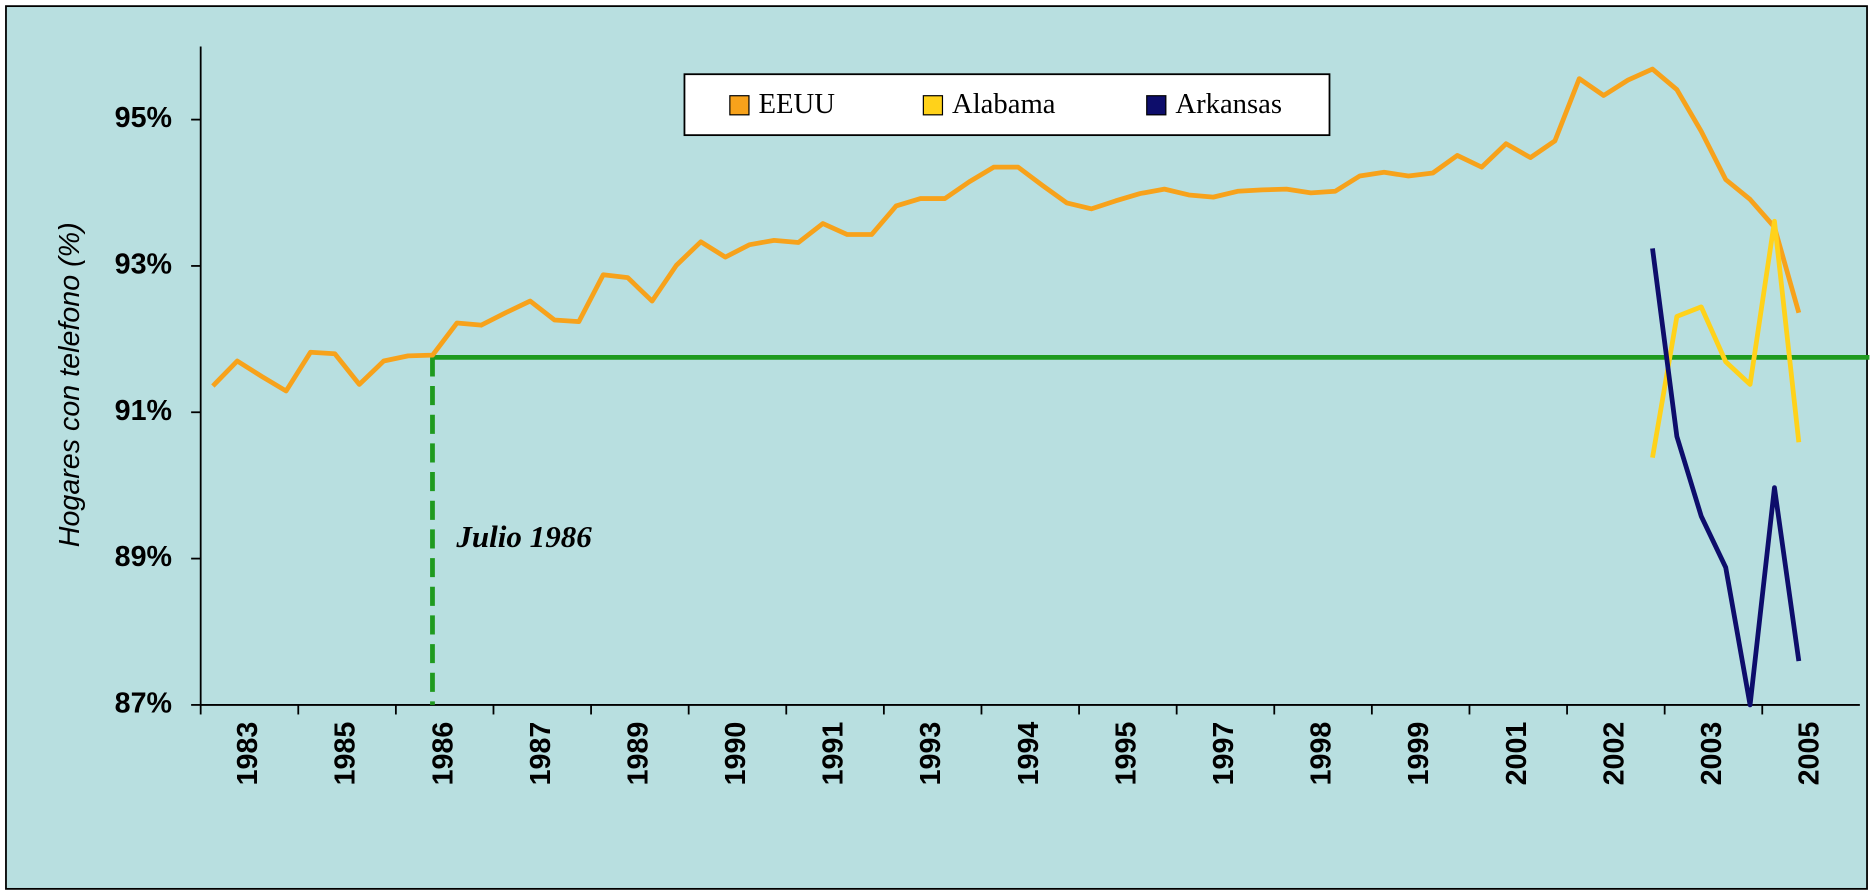 Image resolution: width=1873 pixels, height=895 pixels. I want to click on legend-box, so click(1007, 105).